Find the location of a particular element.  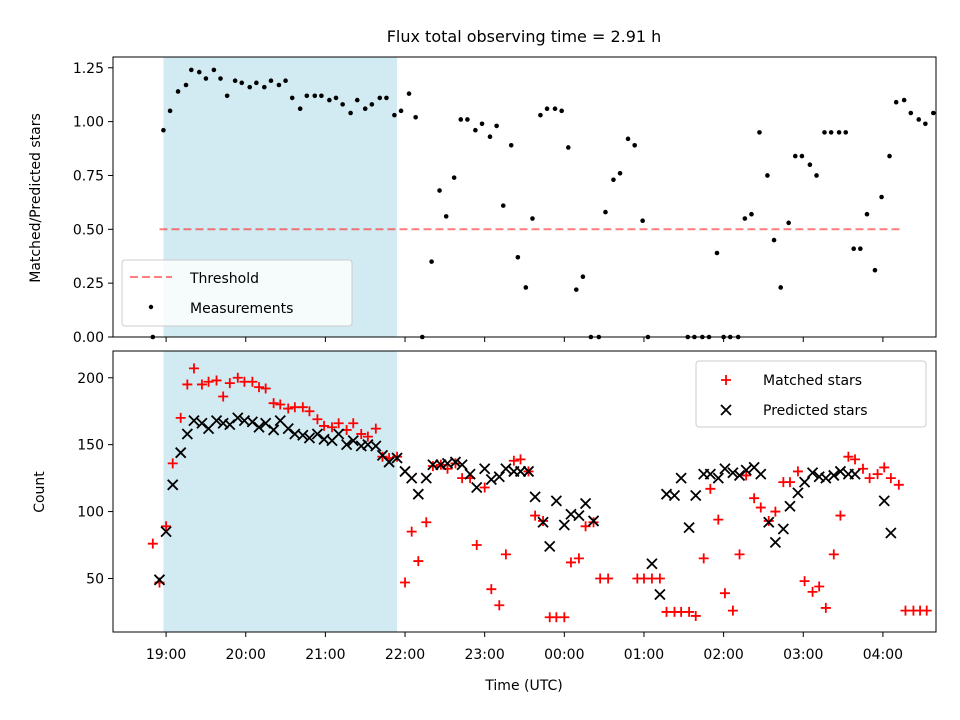

y-tick-label: 0.00 is located at coordinates (88, 338).